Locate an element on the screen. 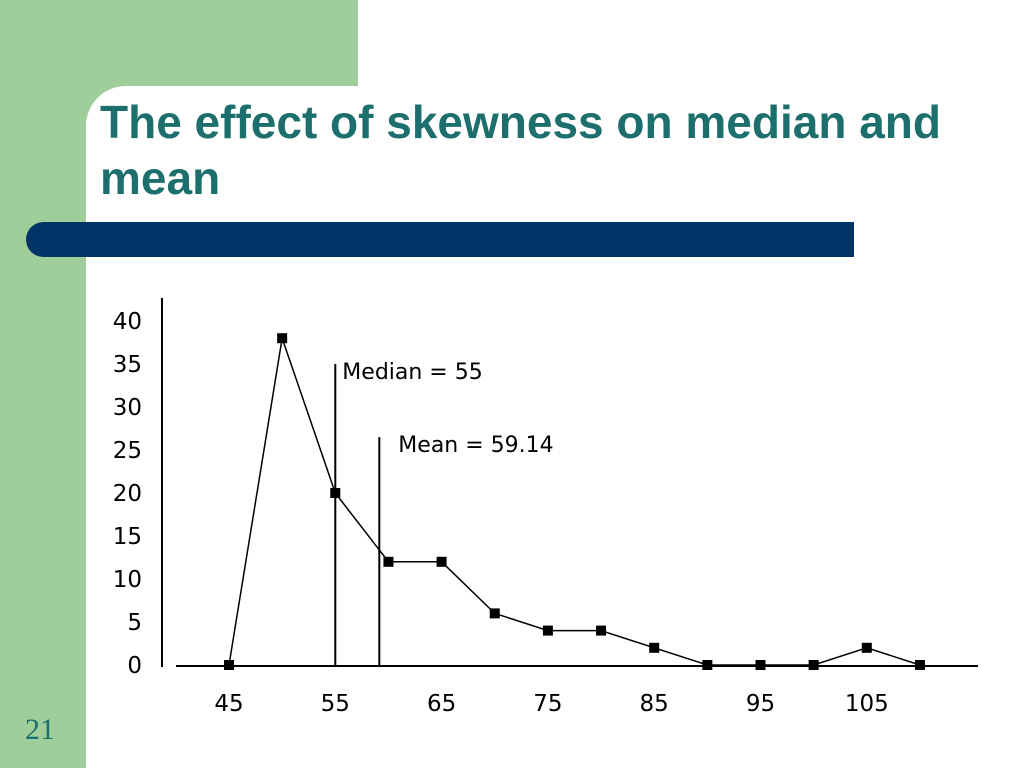  title-underline-bar is located at coordinates (440, 239).